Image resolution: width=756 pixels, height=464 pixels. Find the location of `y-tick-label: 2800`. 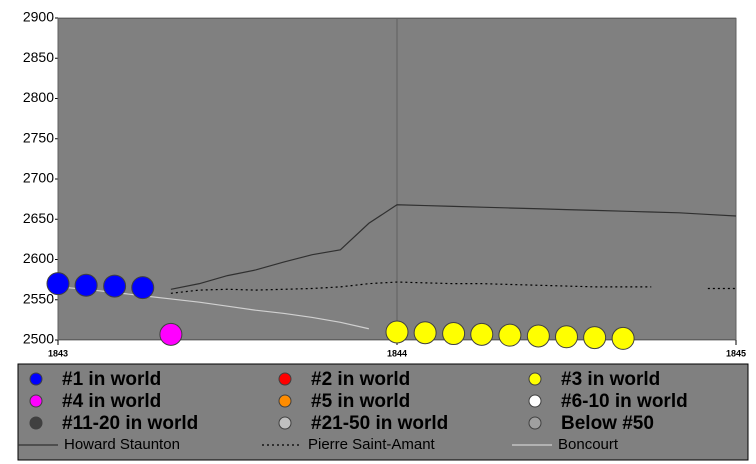

y-tick-label: 2800 is located at coordinates (38, 97).